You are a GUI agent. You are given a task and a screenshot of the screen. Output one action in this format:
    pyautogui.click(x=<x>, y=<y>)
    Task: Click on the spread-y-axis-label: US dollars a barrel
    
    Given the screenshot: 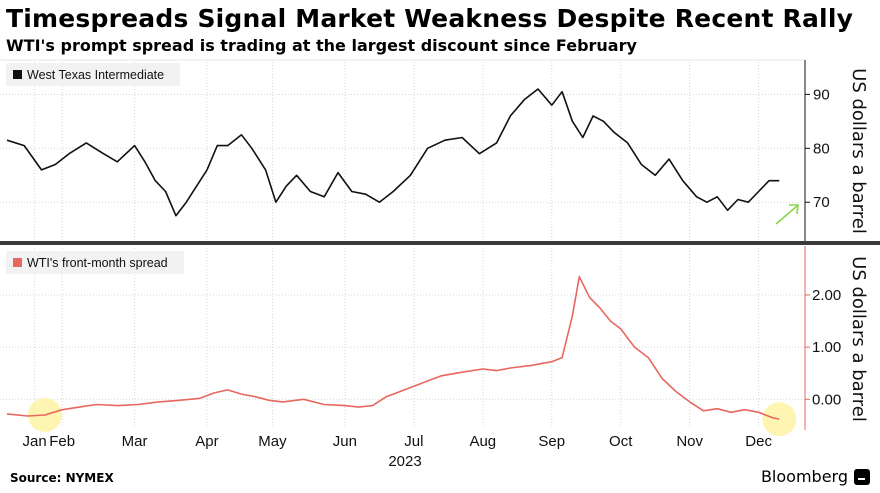 What is the action you would take?
    pyautogui.click(x=858, y=339)
    